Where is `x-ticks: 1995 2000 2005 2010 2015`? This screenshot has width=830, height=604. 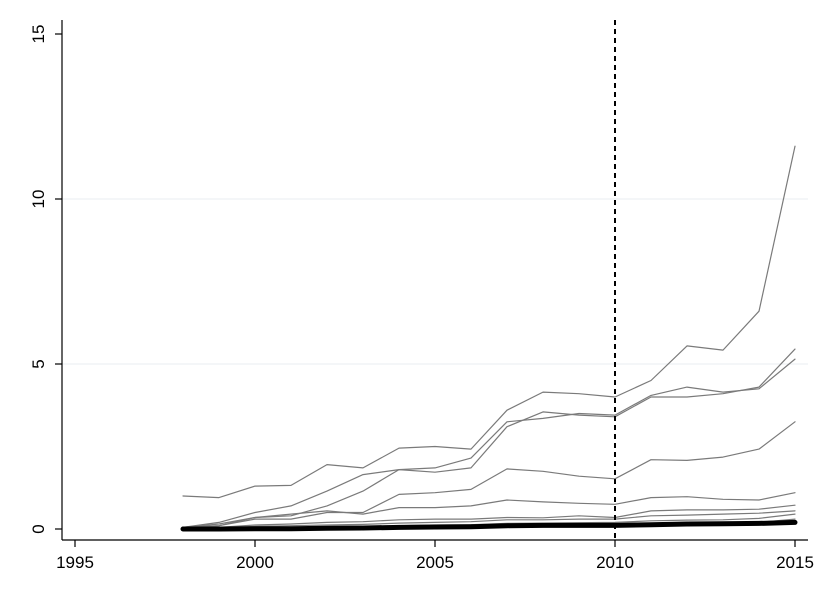
x-ticks: 1995 2000 2005 2010 2015 is located at coordinates (435, 556).